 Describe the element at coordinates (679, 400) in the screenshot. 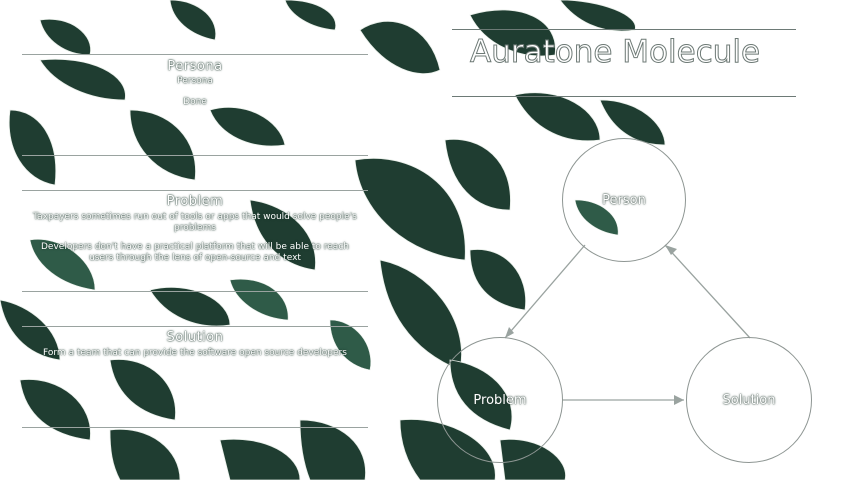

I see `arrowhead-solution` at that location.